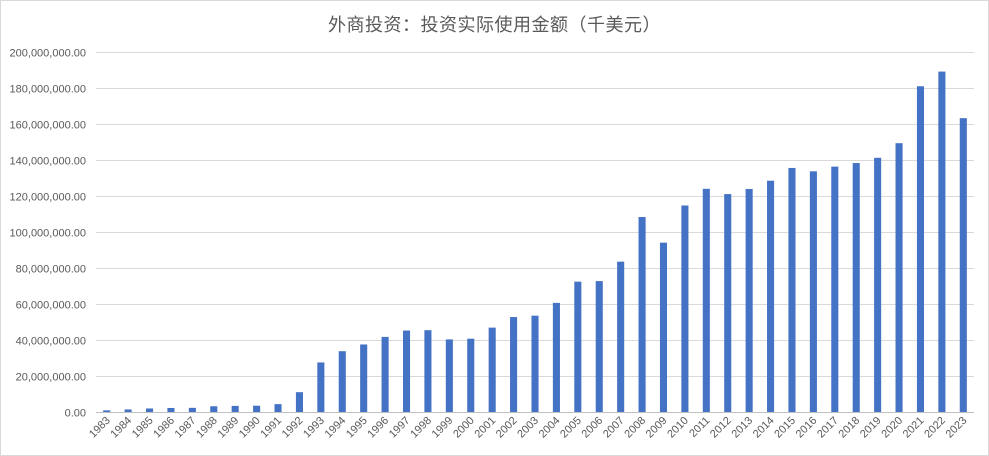 Image resolution: width=989 pixels, height=456 pixels. Describe the element at coordinates (856, 287) in the screenshot. I see `bar-2018` at that location.